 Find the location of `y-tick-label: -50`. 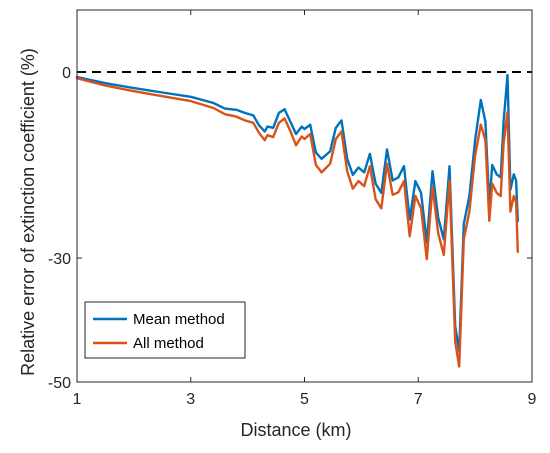

y-tick-label: -50 is located at coordinates (59, 383).